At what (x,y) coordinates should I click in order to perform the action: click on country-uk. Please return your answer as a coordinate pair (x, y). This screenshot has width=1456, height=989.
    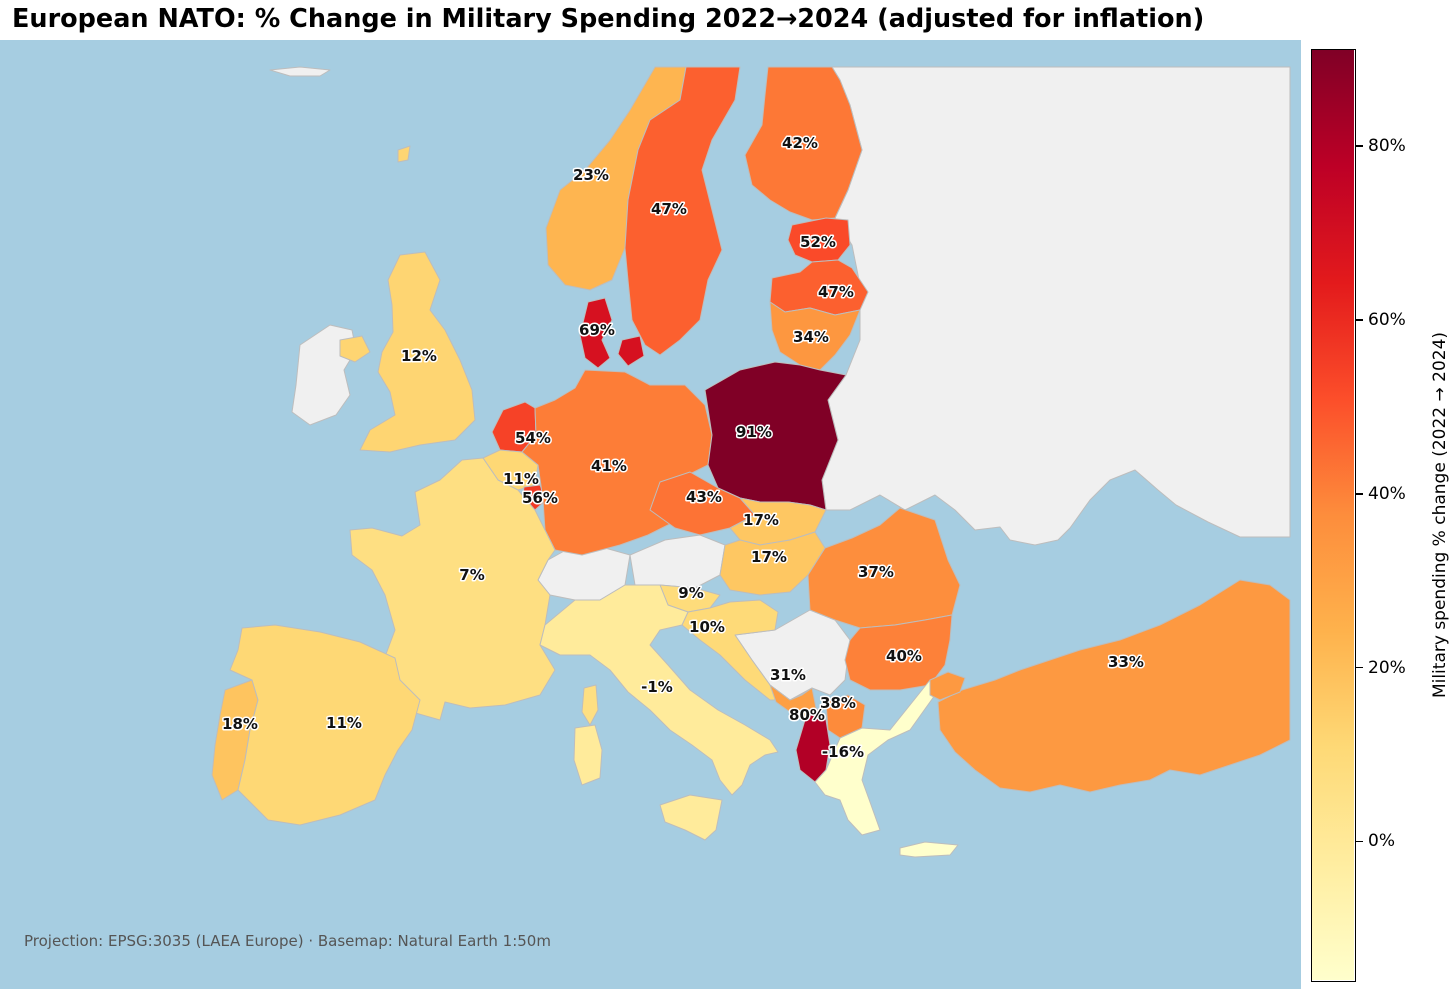
    Looking at the image, I should click on (417, 352).